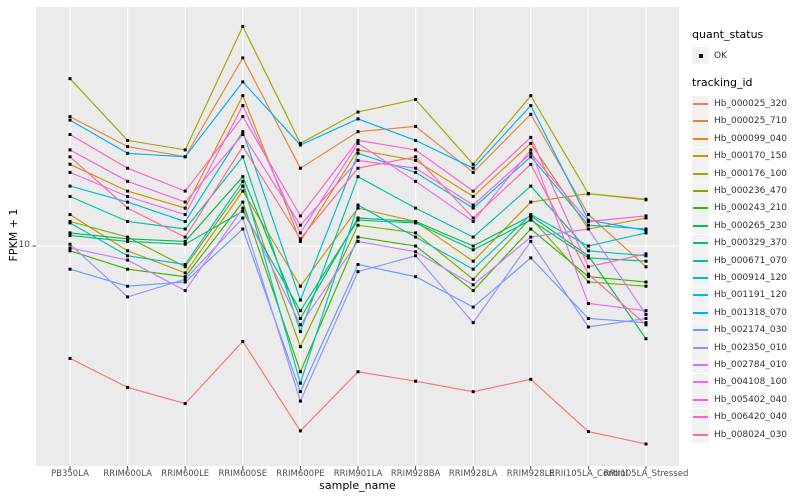 The height and width of the screenshot is (500, 800). Describe the element at coordinates (751, 382) in the screenshot. I see `legend-item-label: Hb_004108_100` at that location.